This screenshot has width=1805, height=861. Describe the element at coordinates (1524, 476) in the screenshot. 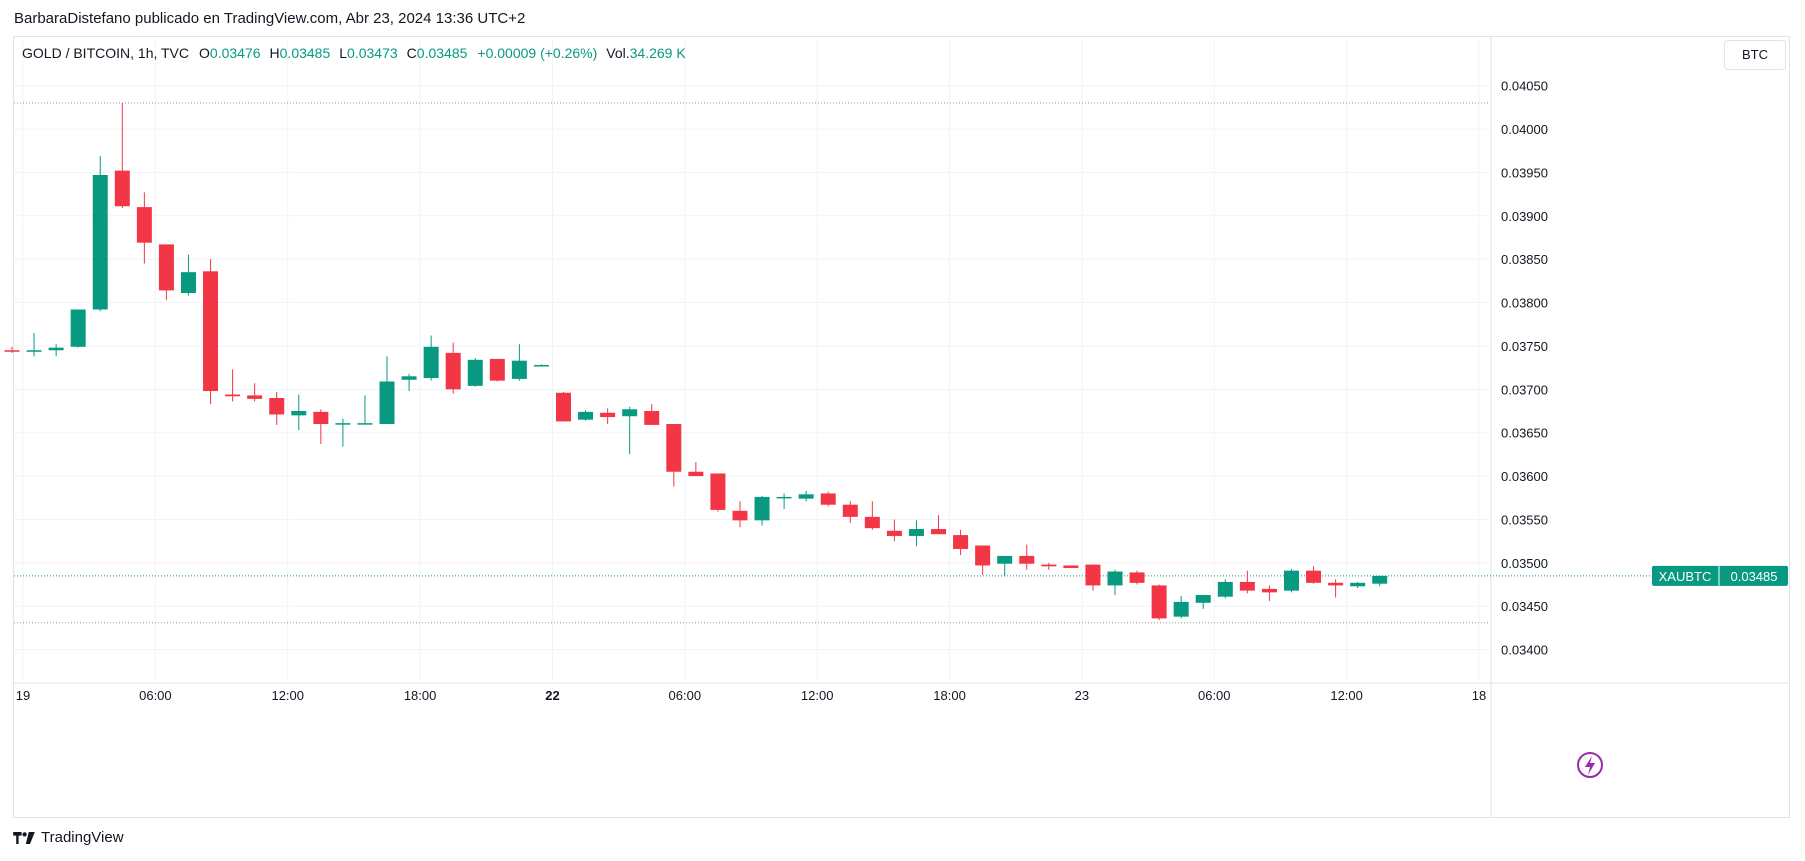

I see `y-tick-label: 0.03600` at that location.